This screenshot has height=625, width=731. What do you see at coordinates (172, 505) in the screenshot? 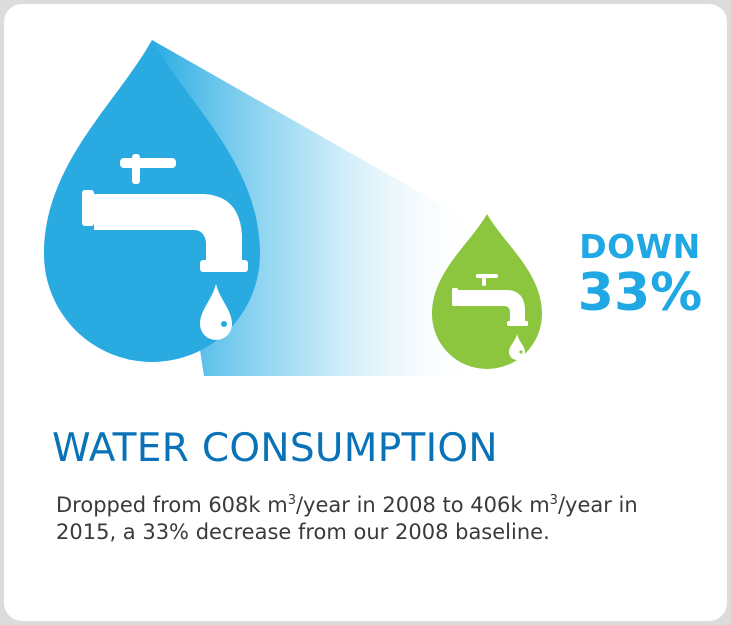
I see `description-part-1: Dropped from 608k m` at bounding box center [172, 505].